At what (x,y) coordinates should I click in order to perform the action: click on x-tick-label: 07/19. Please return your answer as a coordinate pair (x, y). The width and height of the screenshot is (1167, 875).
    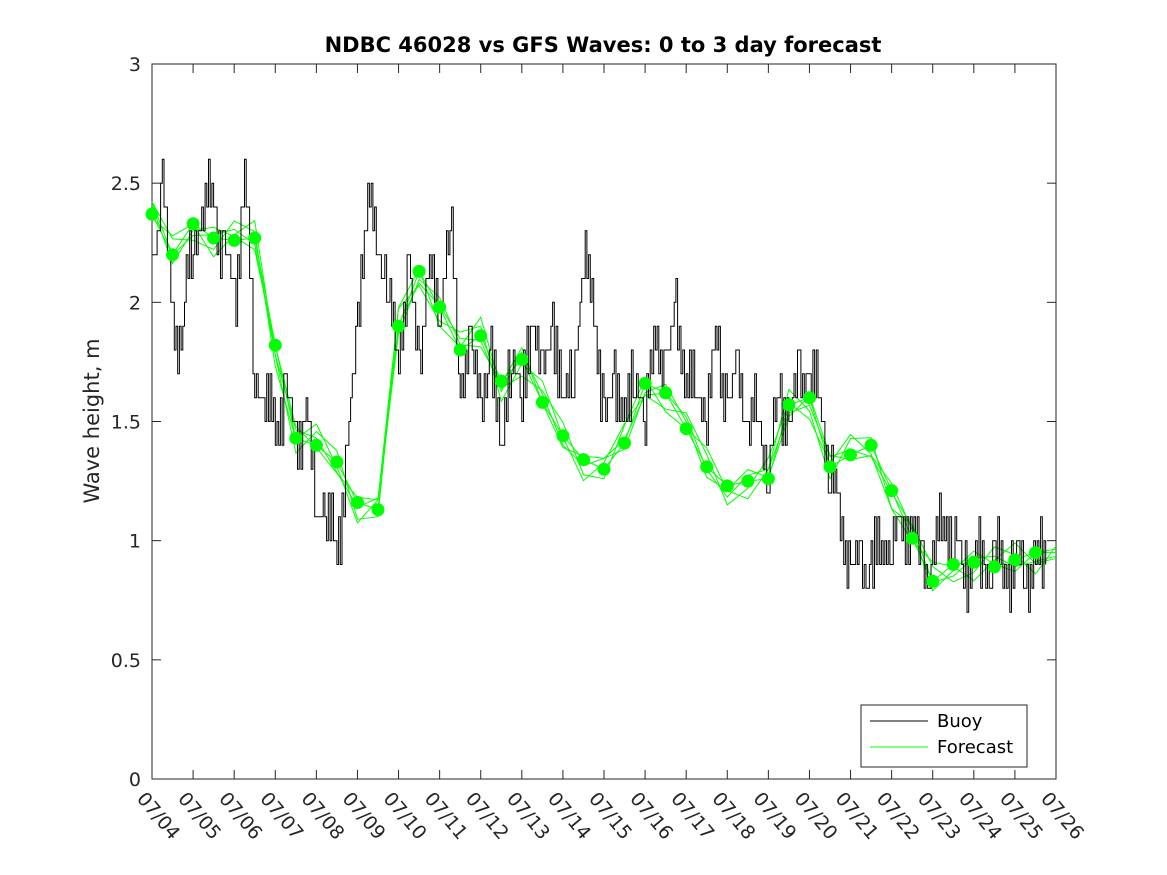
    Looking at the image, I should click on (775, 816).